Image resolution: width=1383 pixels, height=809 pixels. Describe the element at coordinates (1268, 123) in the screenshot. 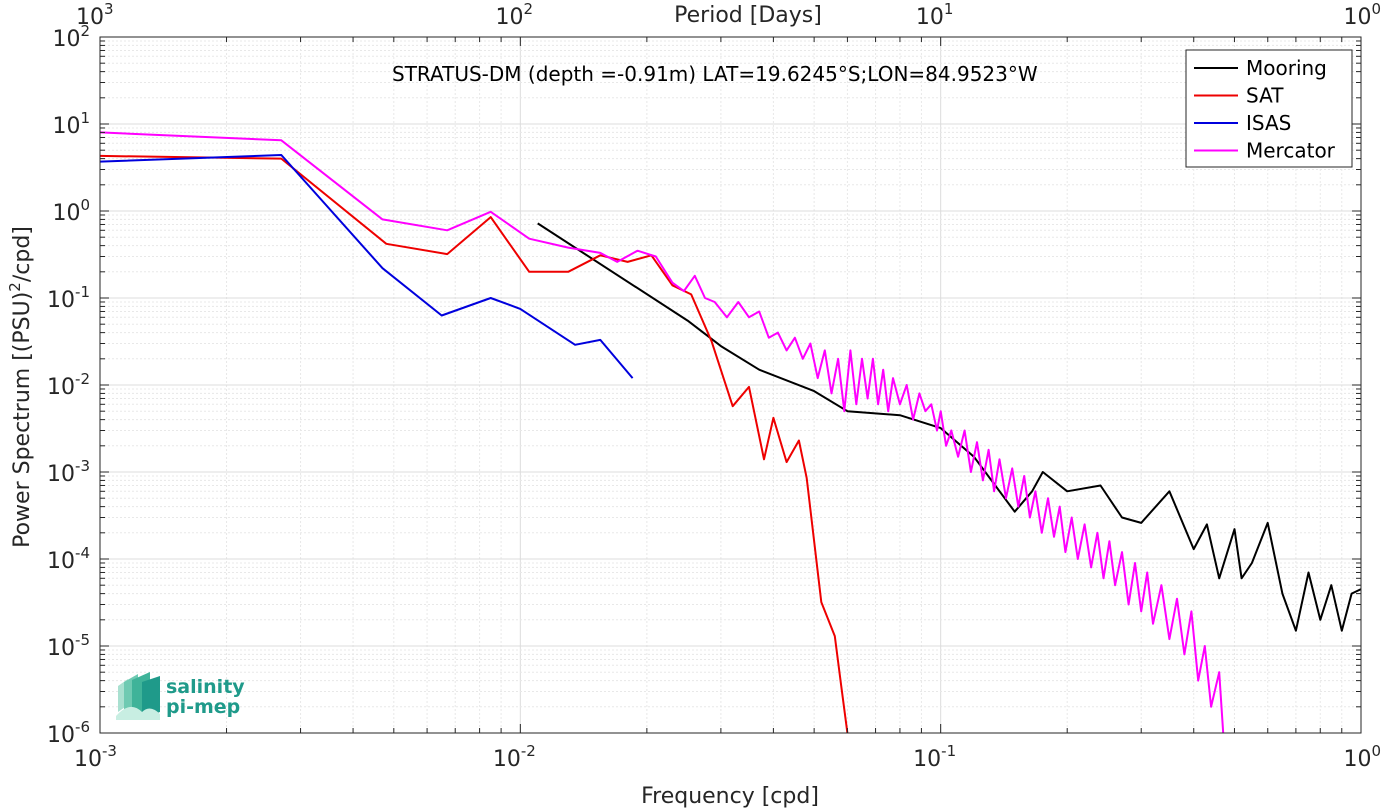

I see `legend-label-isas: ISAS` at that location.